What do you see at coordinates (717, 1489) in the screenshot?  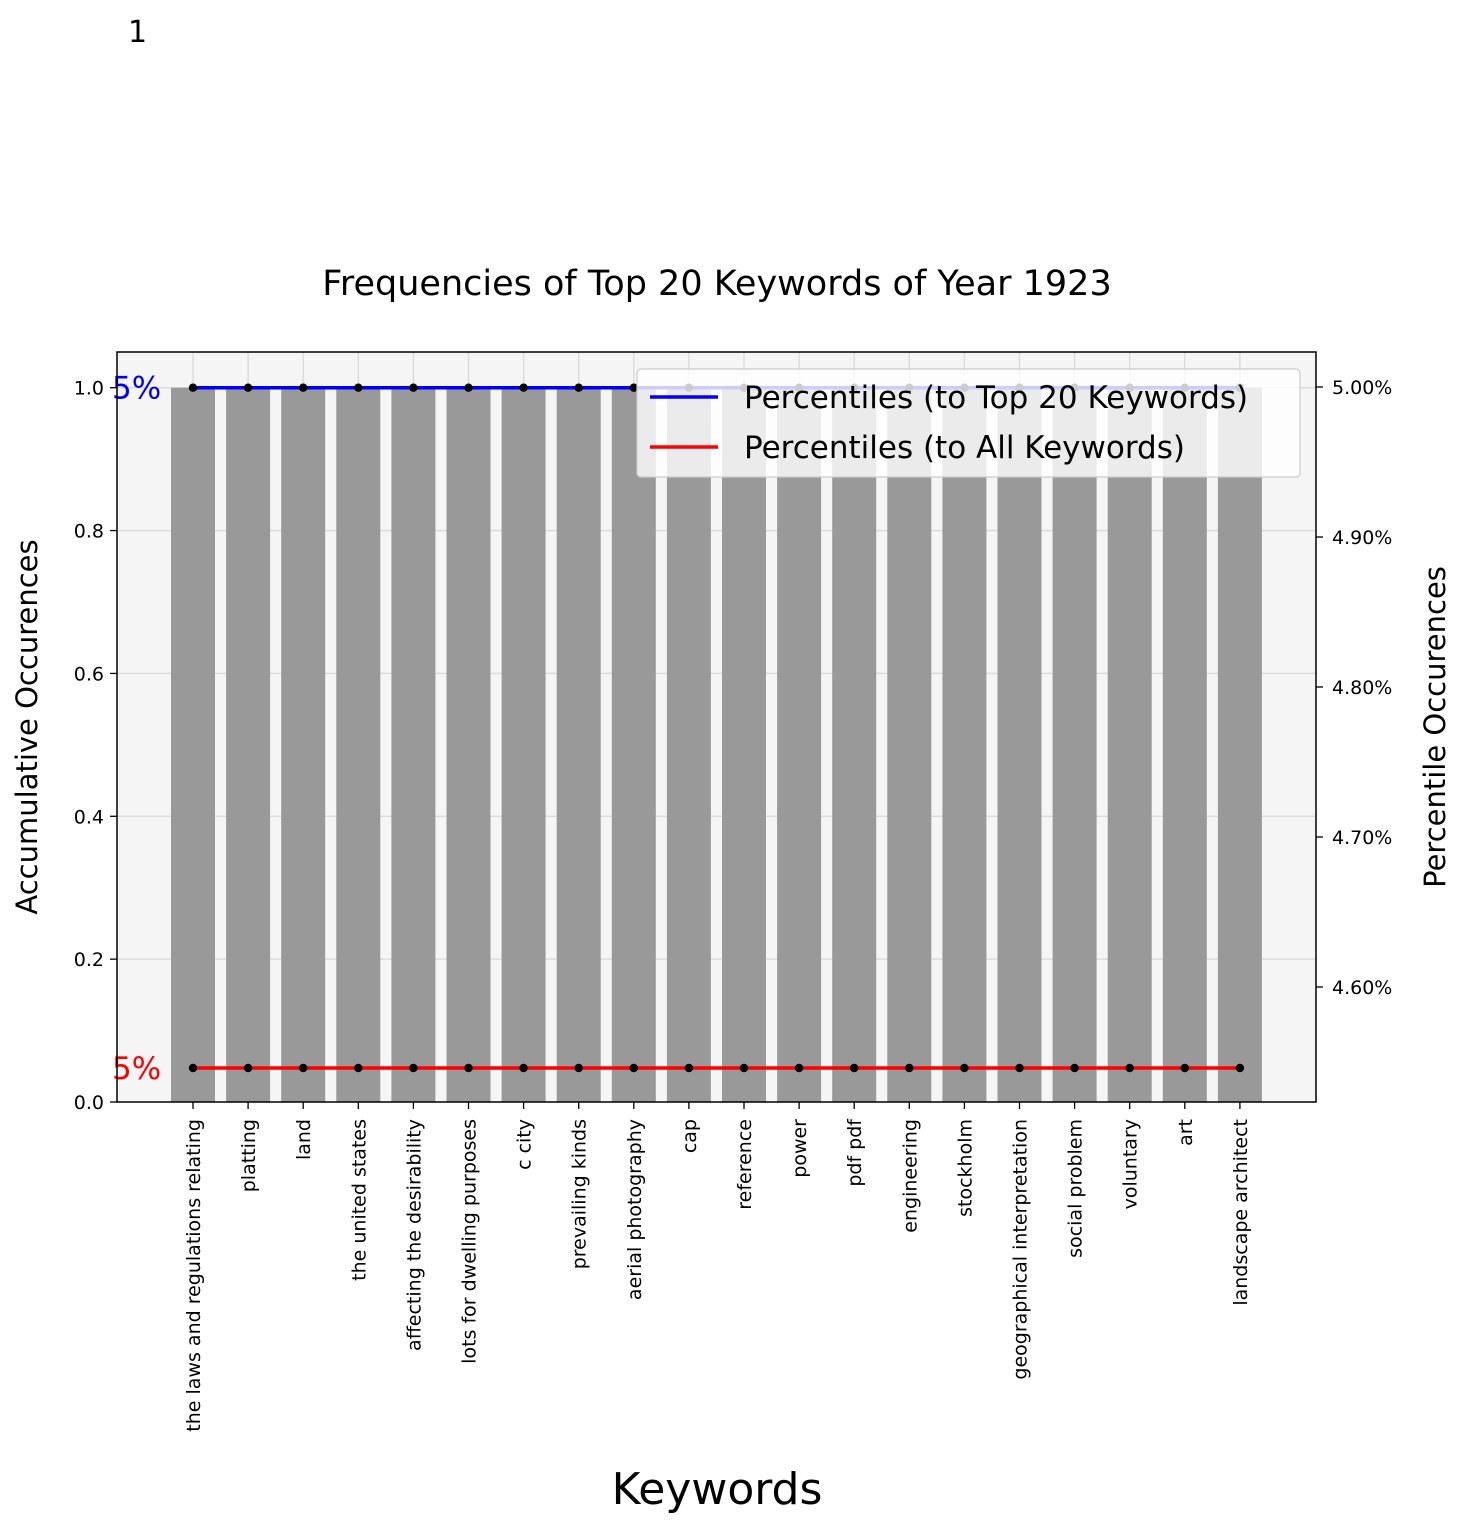 I see `x-axis-label: Keywords` at bounding box center [717, 1489].